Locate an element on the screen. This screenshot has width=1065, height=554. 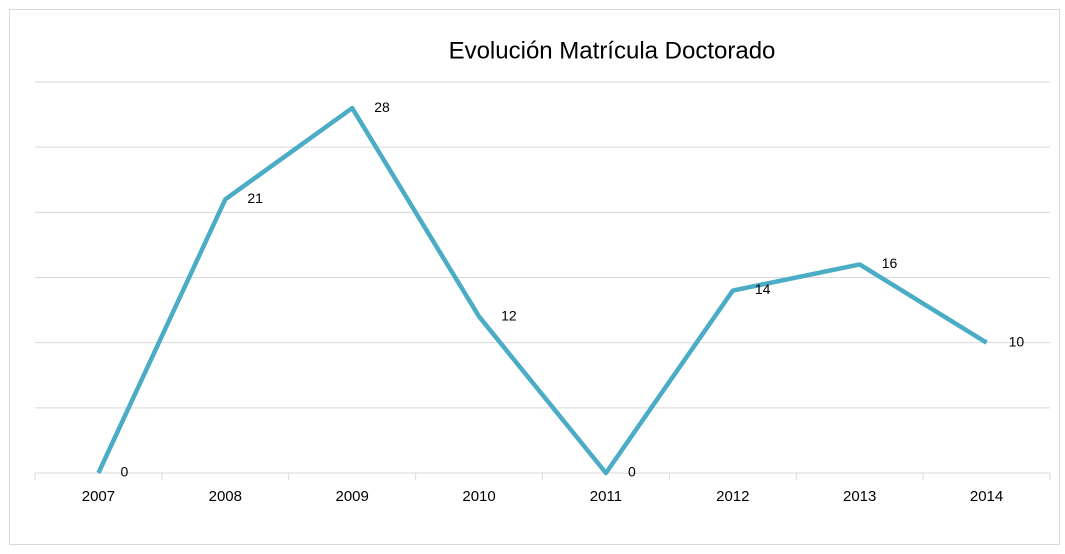
data-label: 21 is located at coordinates (255, 198).